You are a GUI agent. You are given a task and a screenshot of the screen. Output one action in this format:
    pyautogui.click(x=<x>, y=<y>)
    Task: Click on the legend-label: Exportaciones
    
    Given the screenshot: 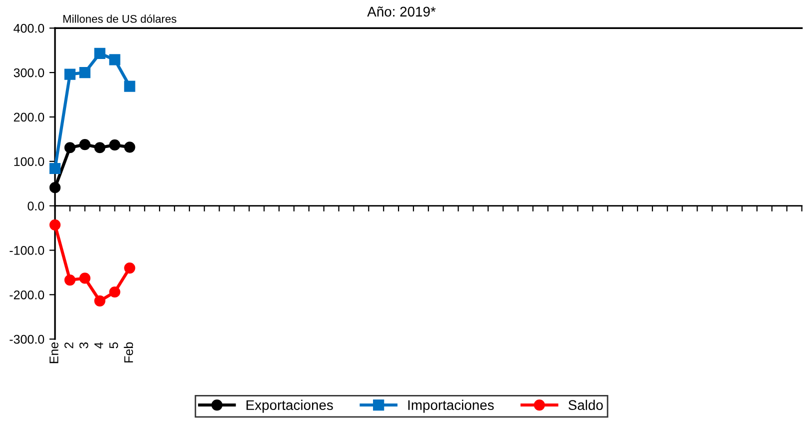 What is the action you would take?
    pyautogui.click(x=289, y=406)
    